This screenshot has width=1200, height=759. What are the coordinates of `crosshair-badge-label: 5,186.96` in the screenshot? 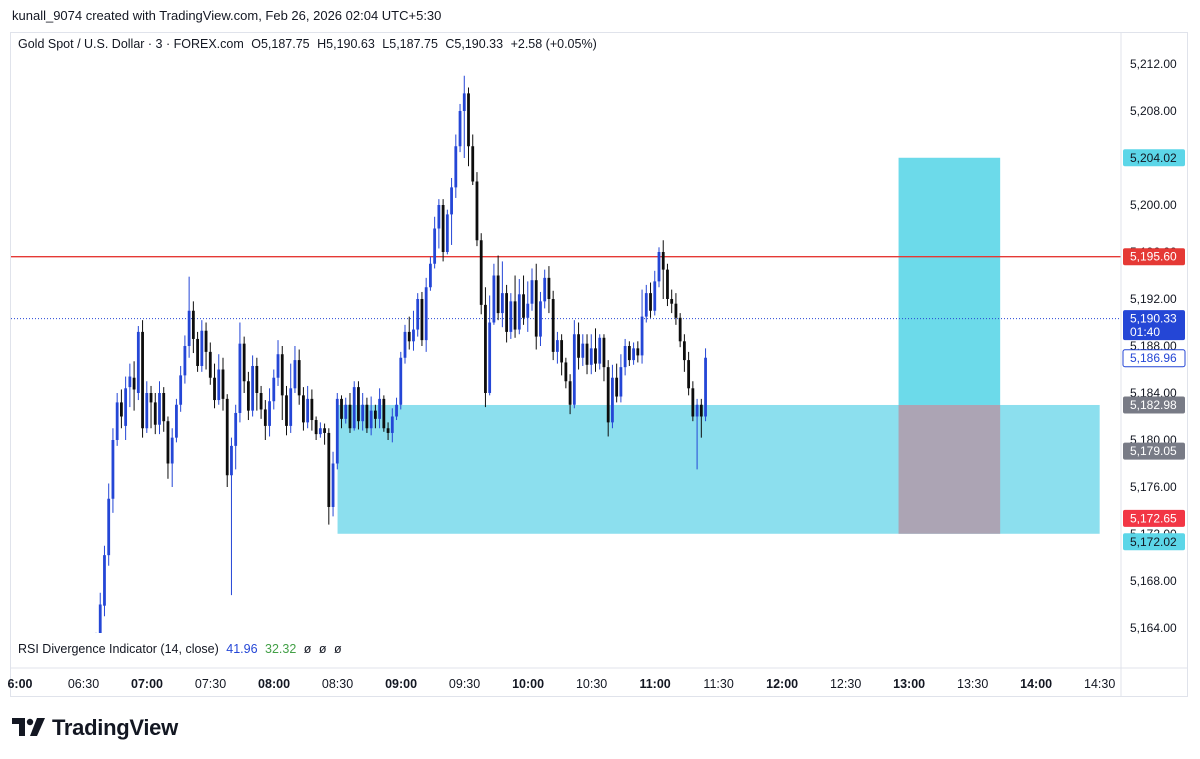 It's located at (1153, 358).